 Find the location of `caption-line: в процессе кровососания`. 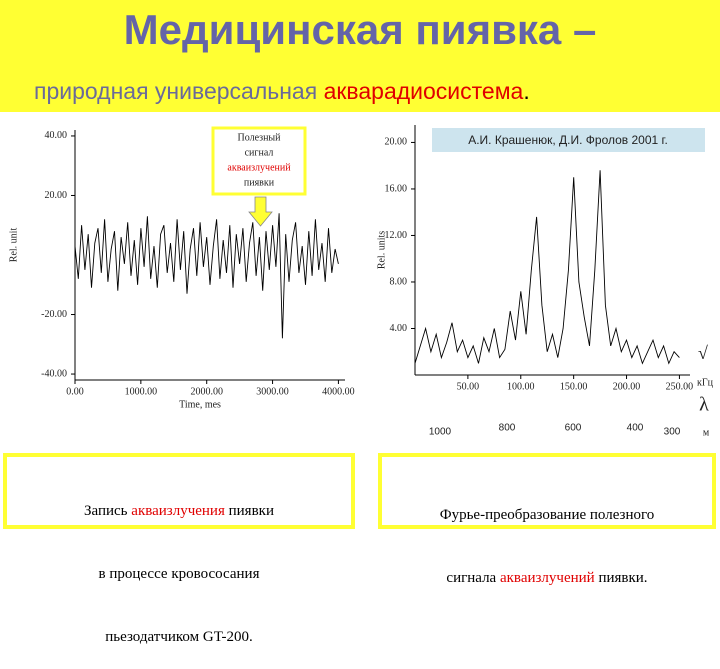

caption-line: в процессе кровососания is located at coordinates (179, 574).